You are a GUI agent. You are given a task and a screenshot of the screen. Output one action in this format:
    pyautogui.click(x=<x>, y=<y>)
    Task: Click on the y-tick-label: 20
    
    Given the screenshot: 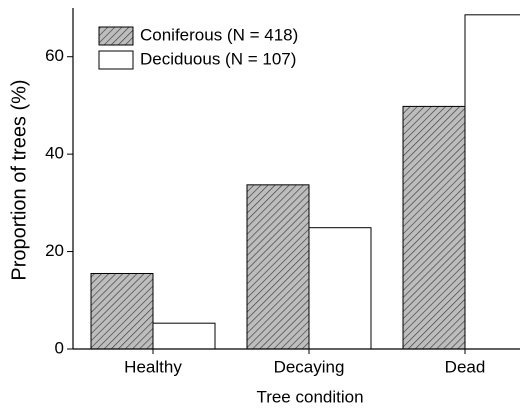 What is the action you would take?
    pyautogui.click(x=54, y=250)
    